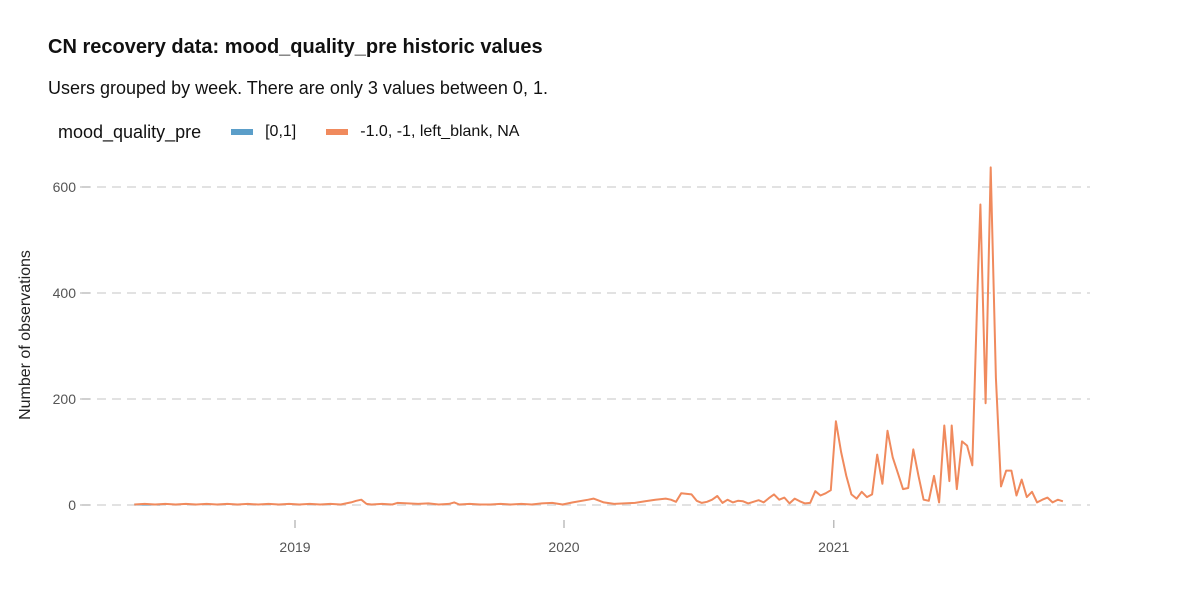 The image size is (1200, 600). What do you see at coordinates (281, 131) in the screenshot?
I see `legend-label-0-1: [0,1]` at bounding box center [281, 131].